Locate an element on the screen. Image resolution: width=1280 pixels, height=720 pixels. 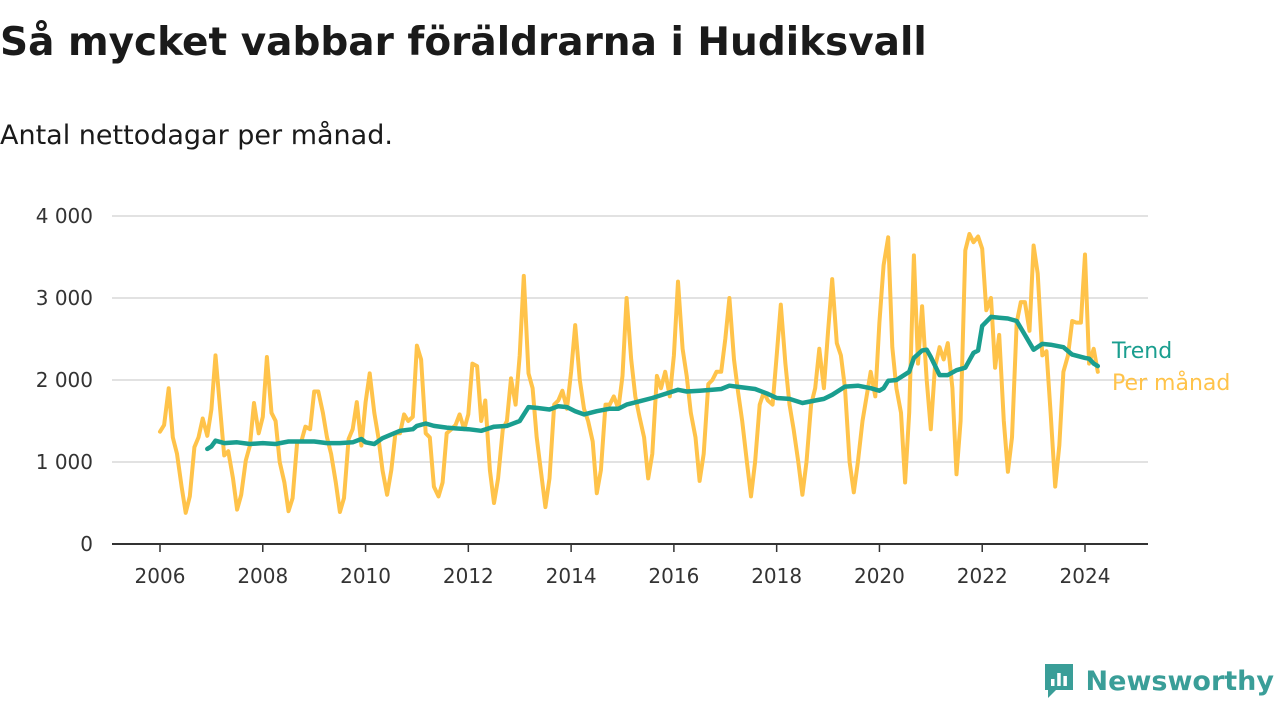
x-tick-label: 2008 is located at coordinates (262, 576).